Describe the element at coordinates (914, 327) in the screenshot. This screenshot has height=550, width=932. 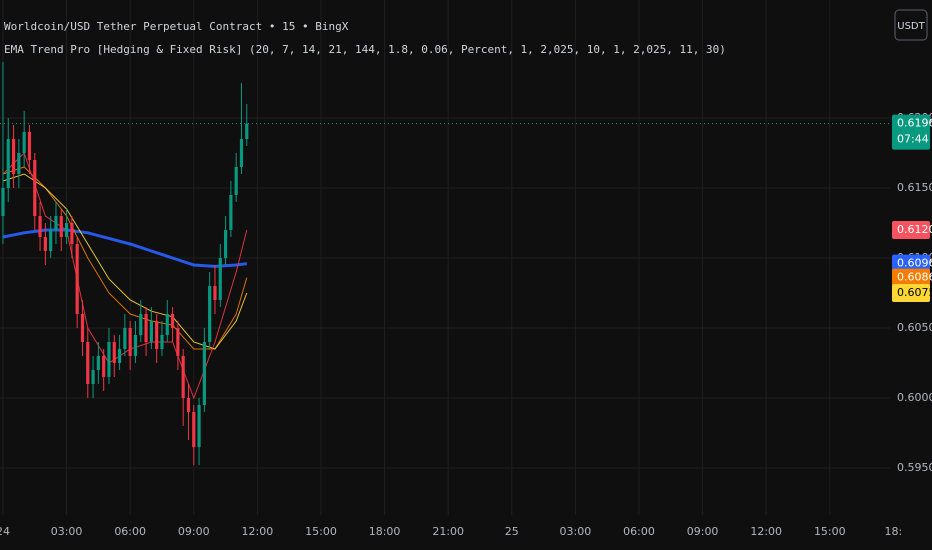
I see `y-tick-label: 0.6050` at that location.